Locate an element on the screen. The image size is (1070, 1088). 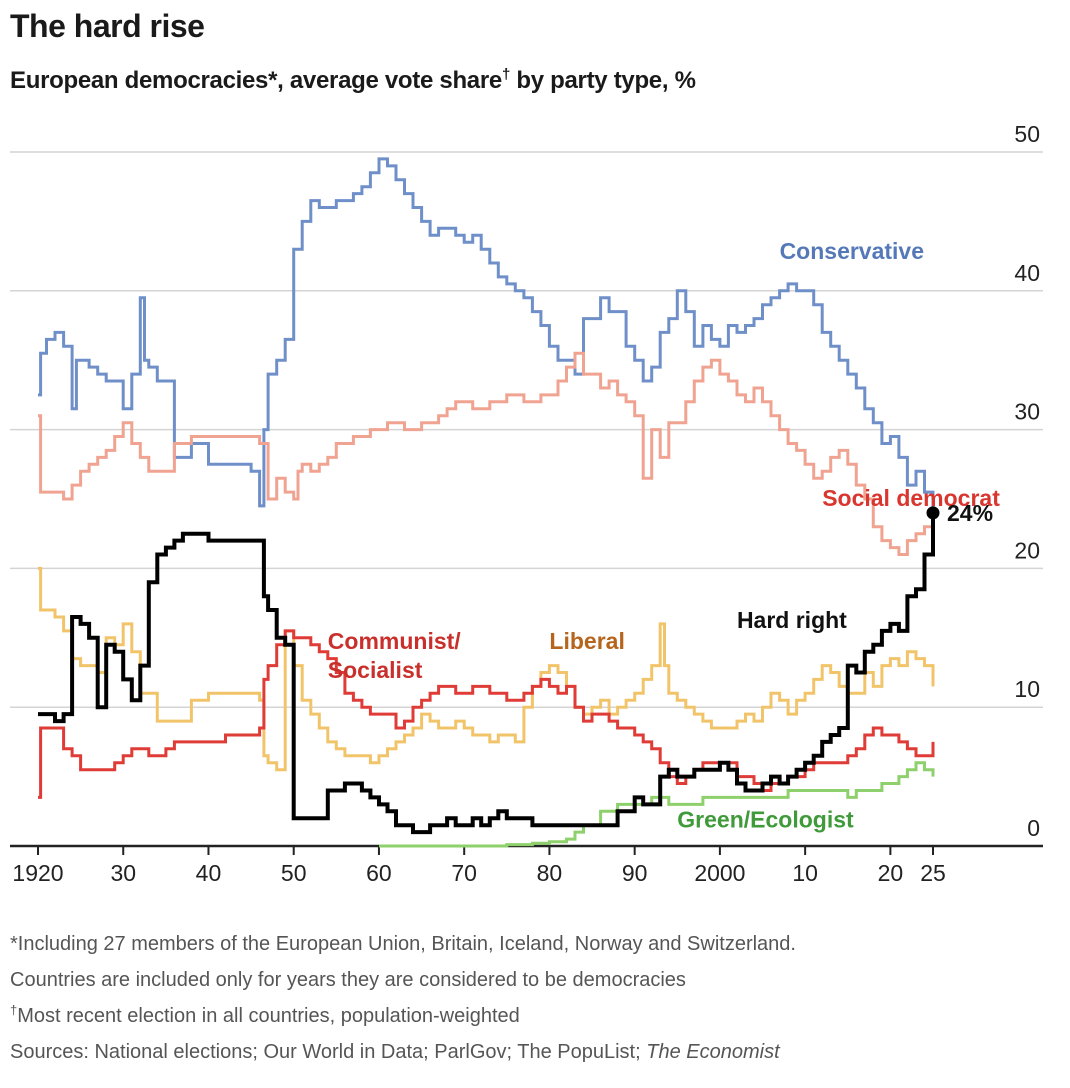
subtitle-end: by party type, % is located at coordinates (603, 80).